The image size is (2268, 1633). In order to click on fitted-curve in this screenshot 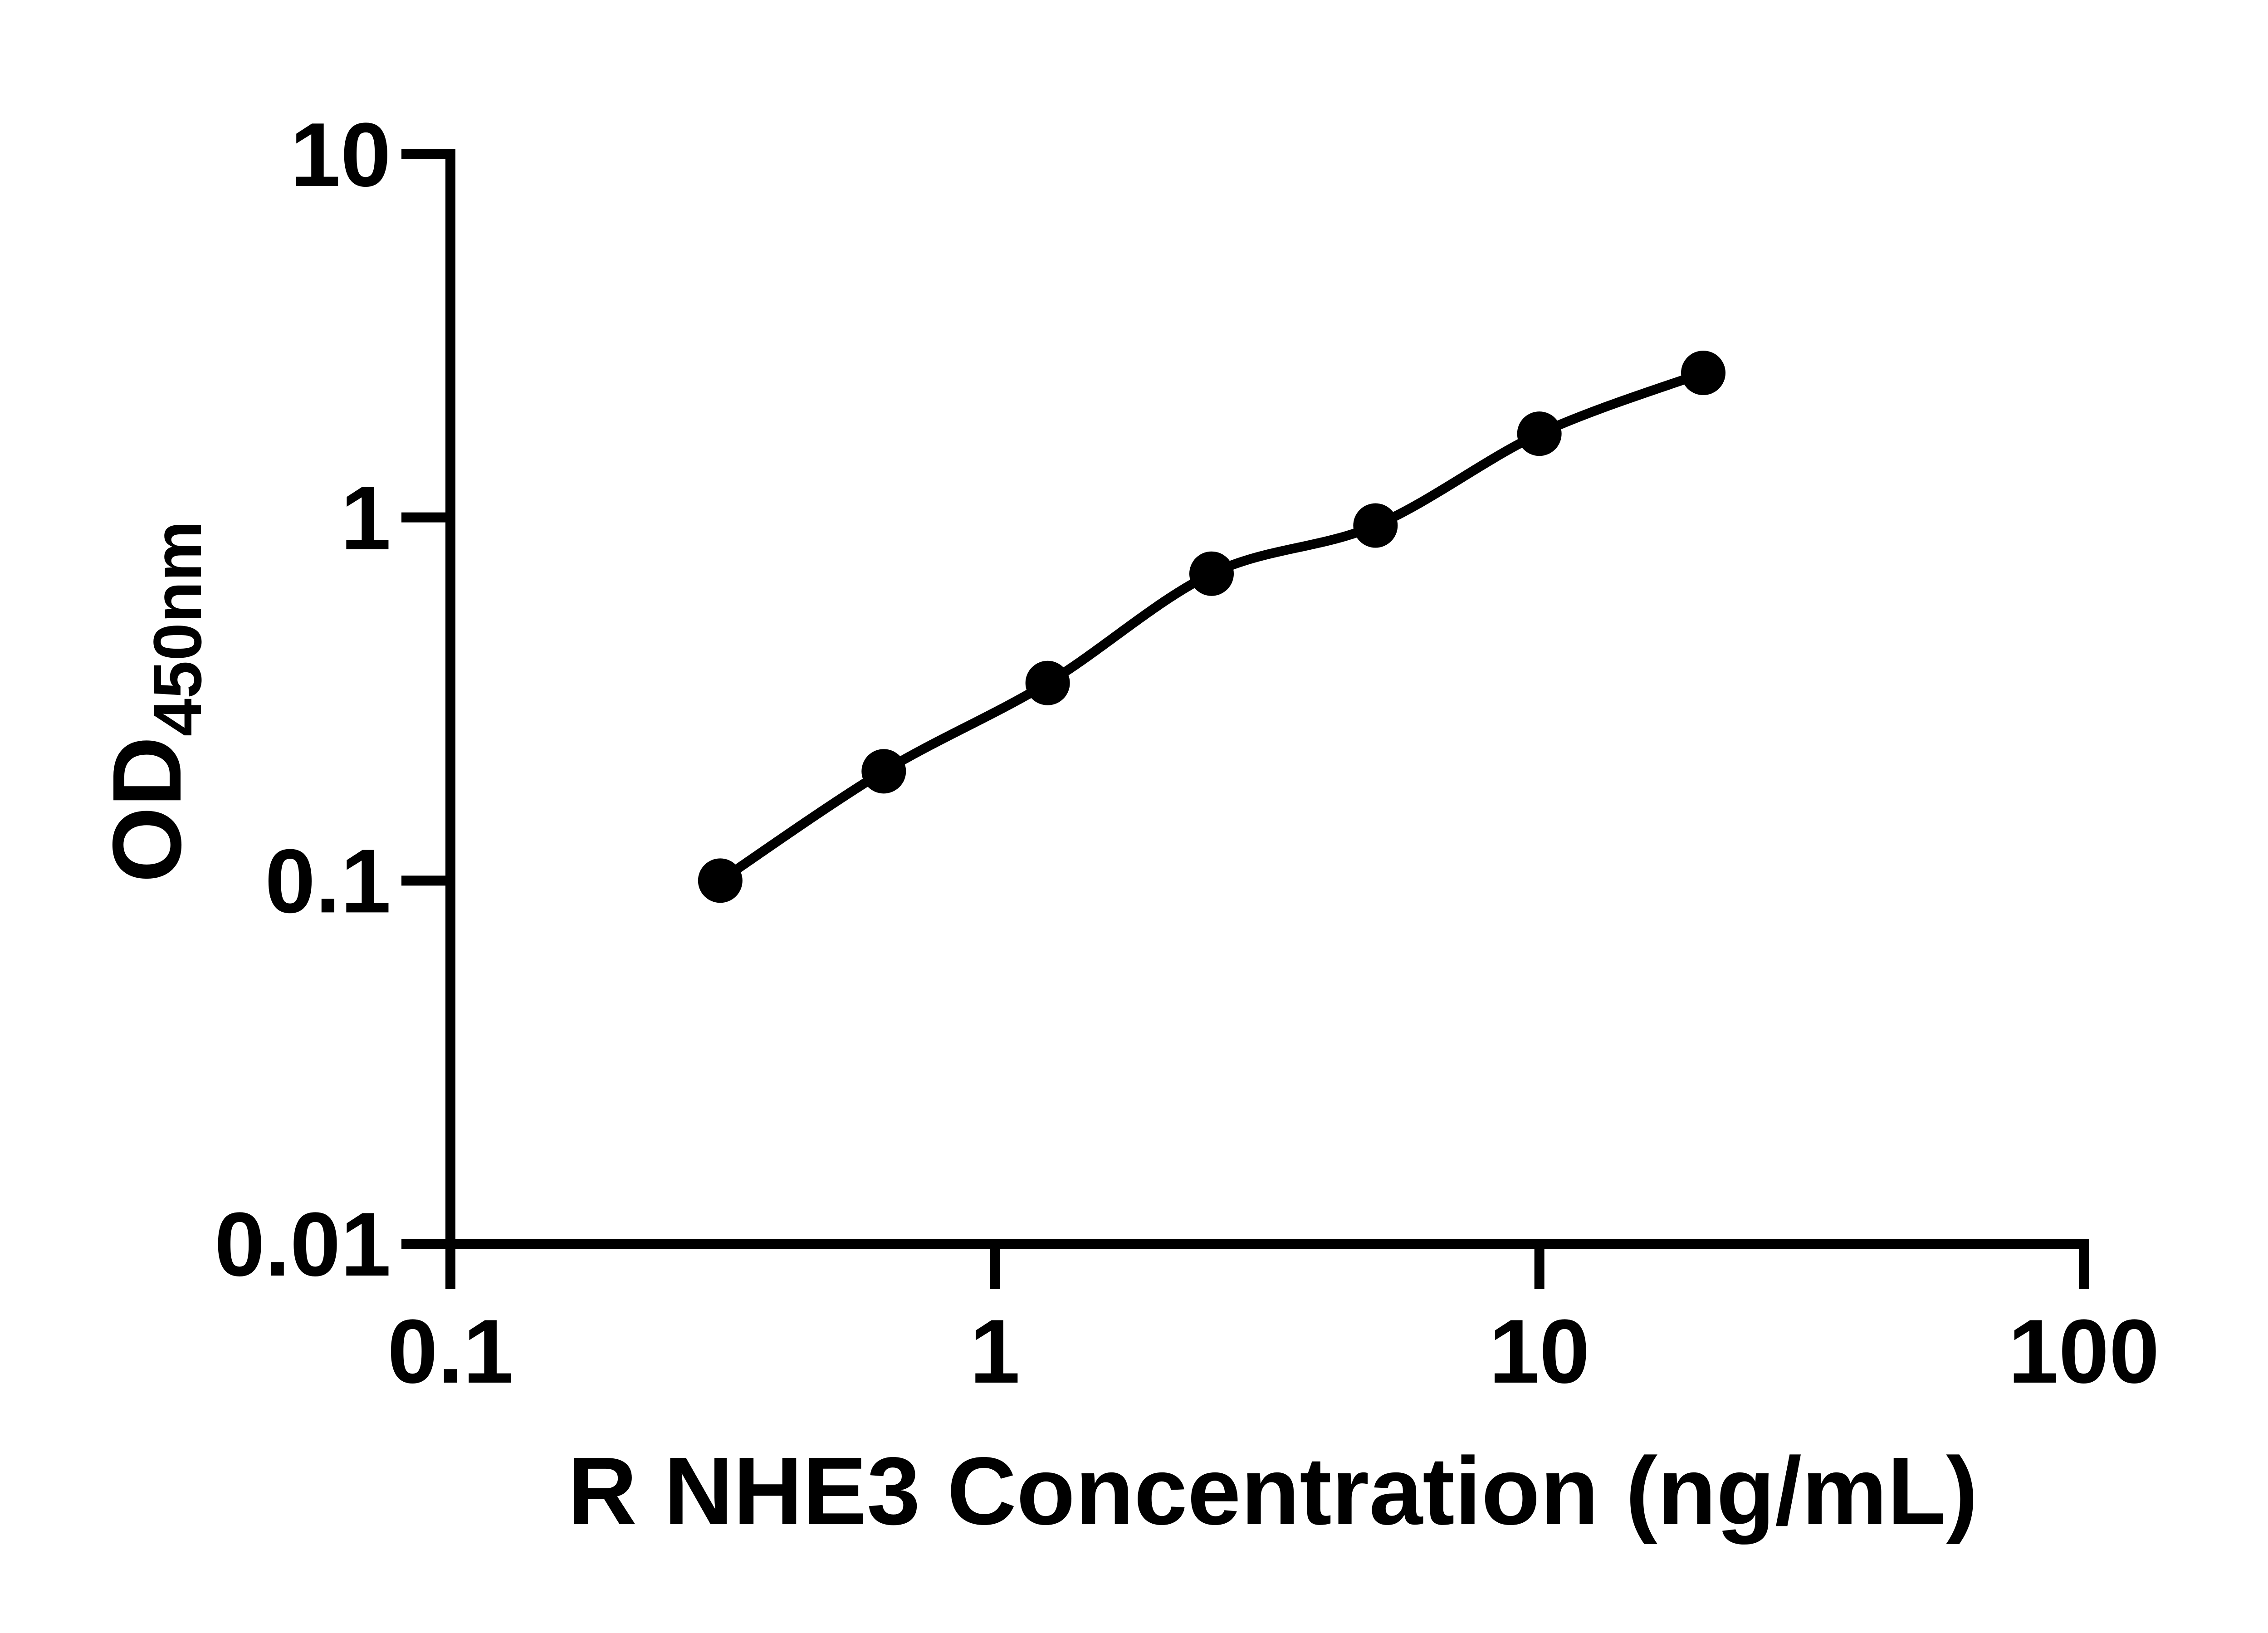, I will do `click(1211, 626)`.